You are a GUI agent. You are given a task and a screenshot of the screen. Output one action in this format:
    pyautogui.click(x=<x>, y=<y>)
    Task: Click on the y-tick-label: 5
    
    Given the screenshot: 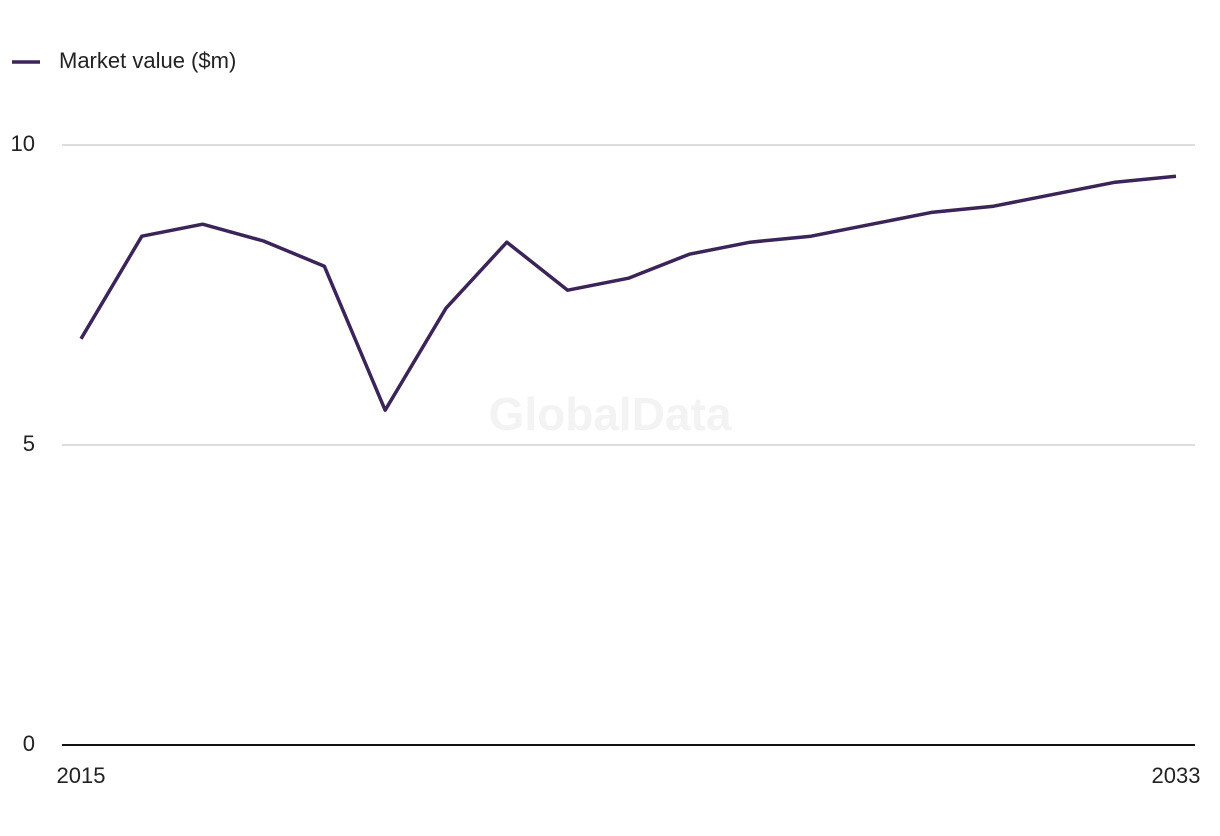 What is the action you would take?
    pyautogui.click(x=29, y=443)
    